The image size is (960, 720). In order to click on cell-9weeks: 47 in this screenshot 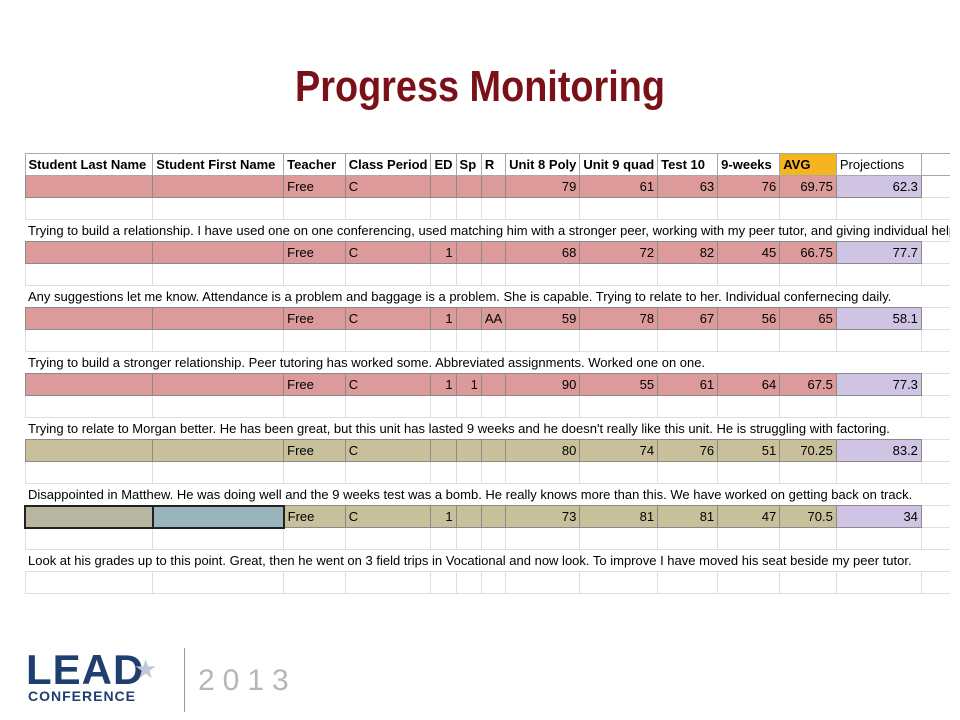, I will do `click(749, 516)`.